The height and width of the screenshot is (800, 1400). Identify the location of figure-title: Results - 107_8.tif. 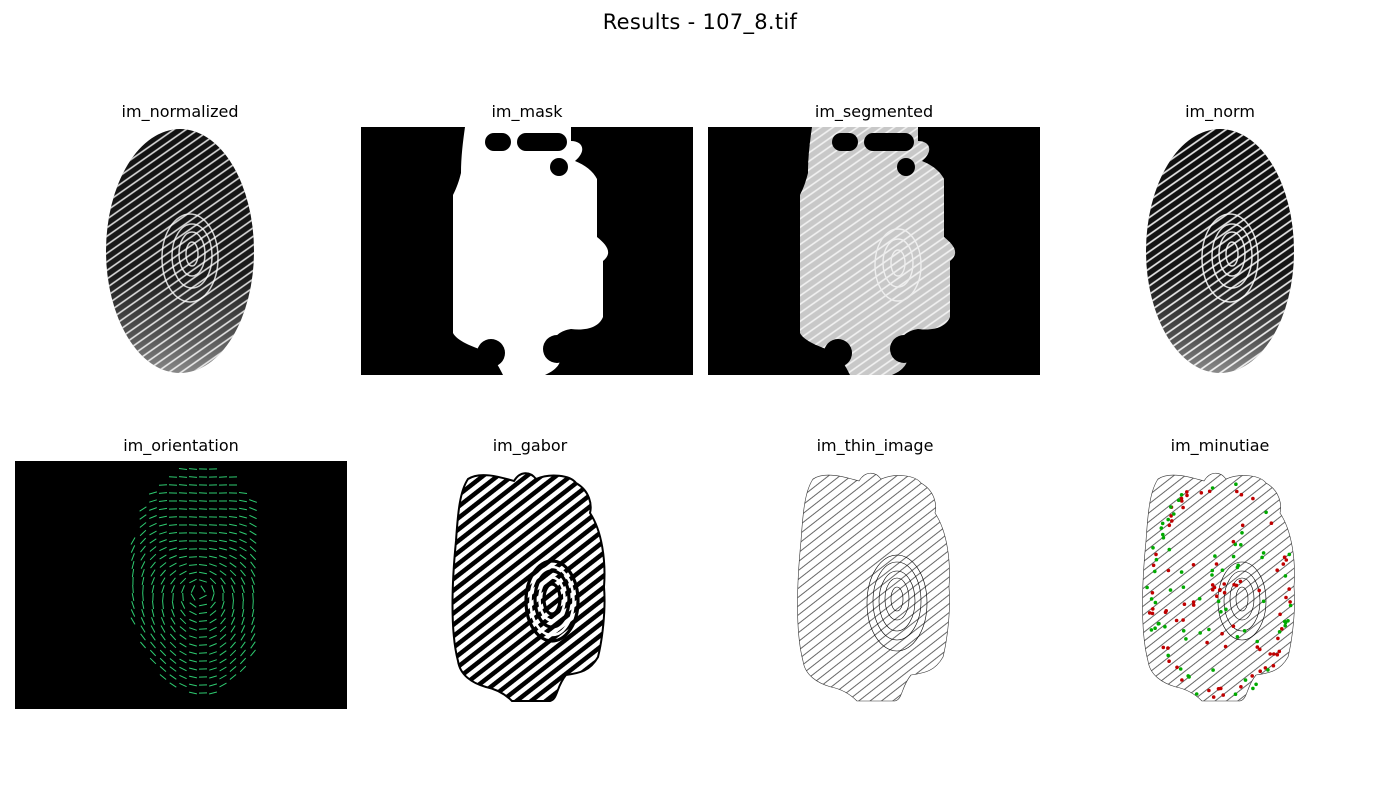
(700, 22).